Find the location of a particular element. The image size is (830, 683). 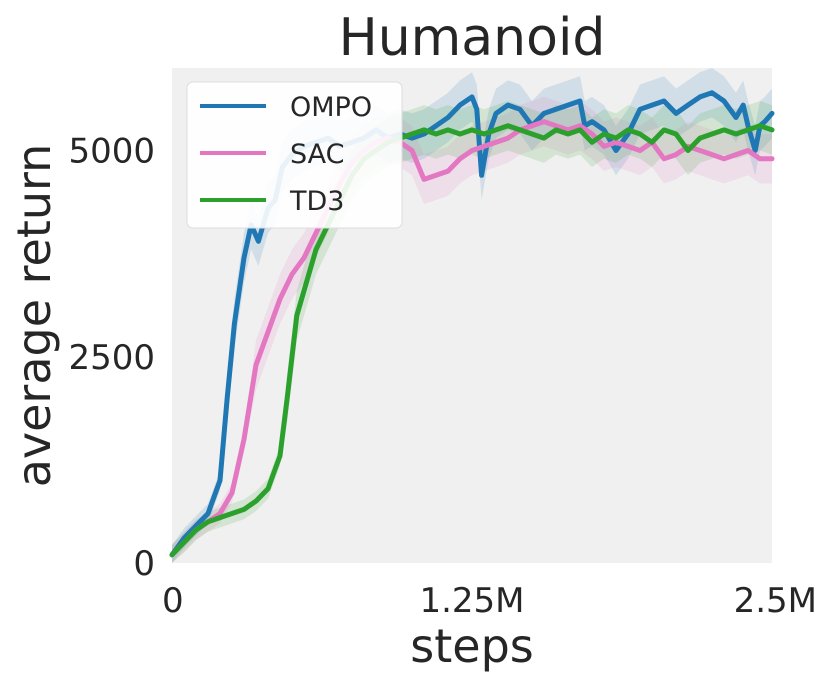

x-axis-ticks: 0 1.25M 2.5M is located at coordinates (489, 601).